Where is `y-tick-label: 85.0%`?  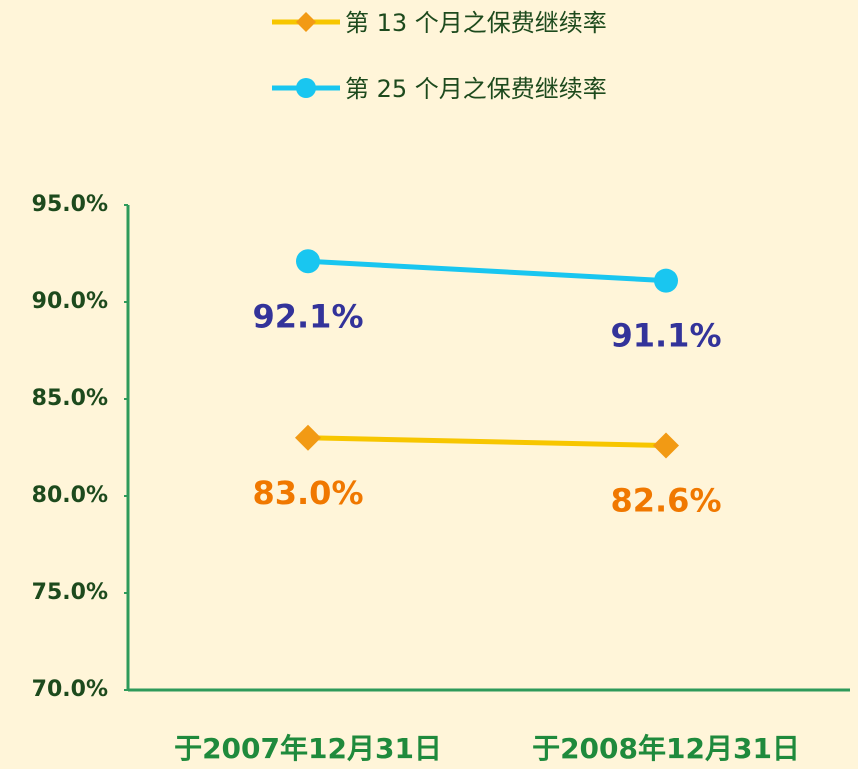 y-tick-label: 85.0% is located at coordinates (70, 398).